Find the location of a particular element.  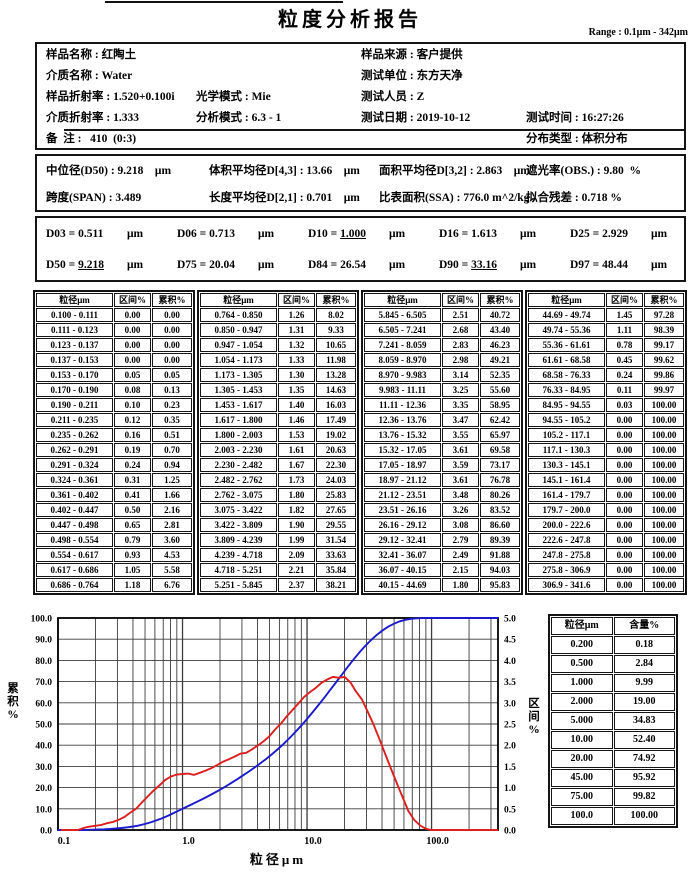

size-range-cell: 0.100 - 0.111 is located at coordinates (74, 315).